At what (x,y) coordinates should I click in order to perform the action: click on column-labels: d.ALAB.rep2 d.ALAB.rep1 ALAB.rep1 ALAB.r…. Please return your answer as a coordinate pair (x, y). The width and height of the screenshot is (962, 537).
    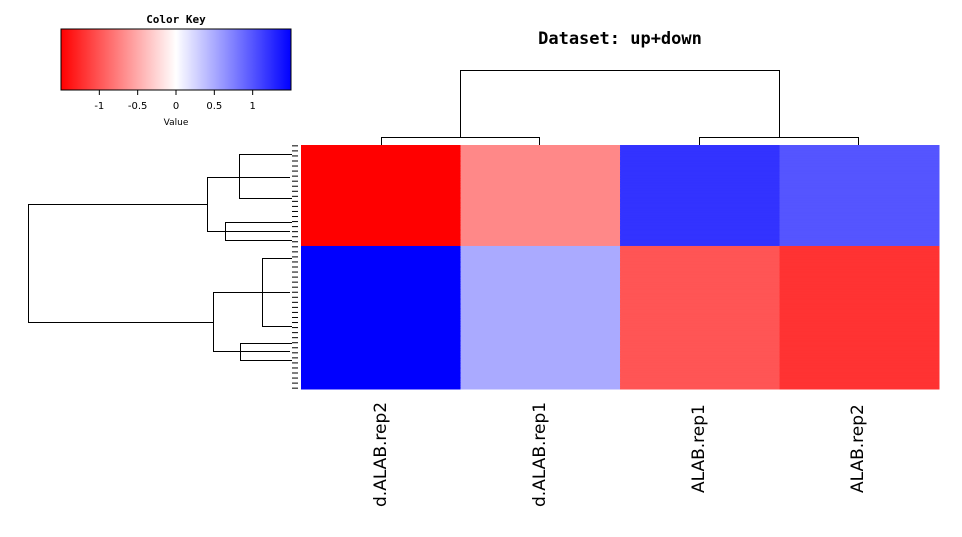
    Looking at the image, I should click on (619, 454).